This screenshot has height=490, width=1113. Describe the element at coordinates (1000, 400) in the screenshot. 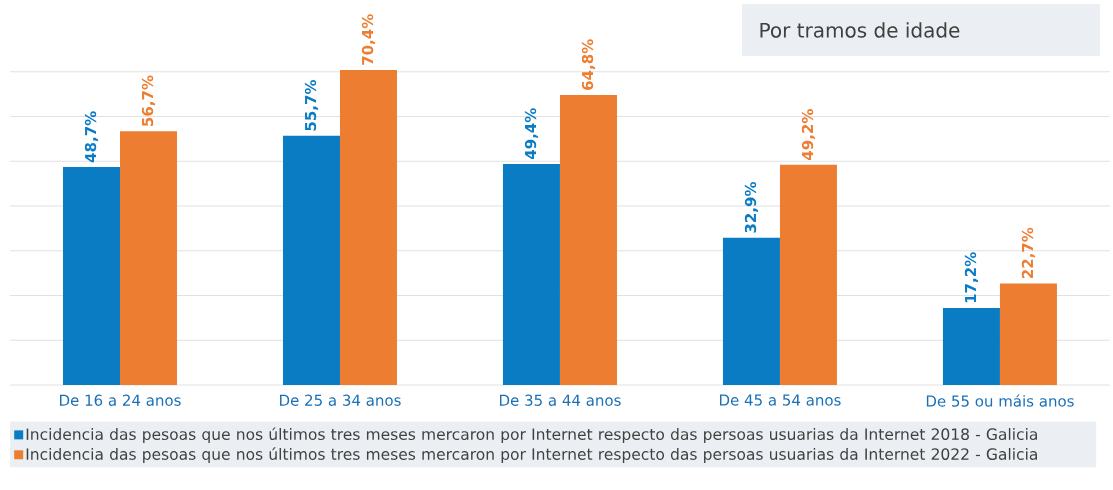

I see `x-tick-label: De 55 ou máis anos` at that location.